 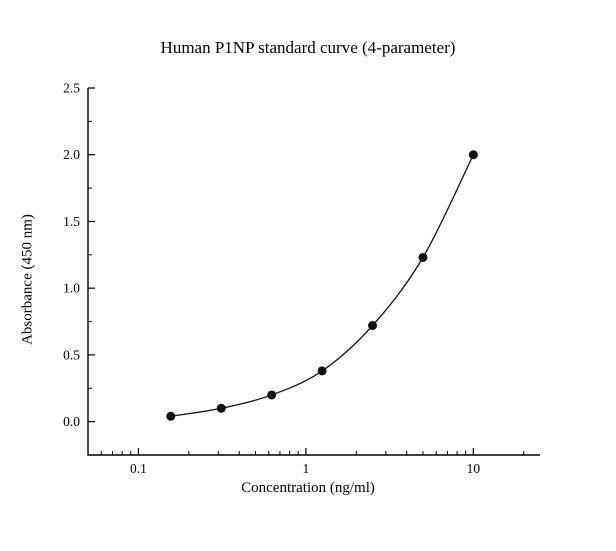 What do you see at coordinates (308, 47) in the screenshot?
I see `chart-title: Human P1NP standard curve (4-parameter)` at bounding box center [308, 47].